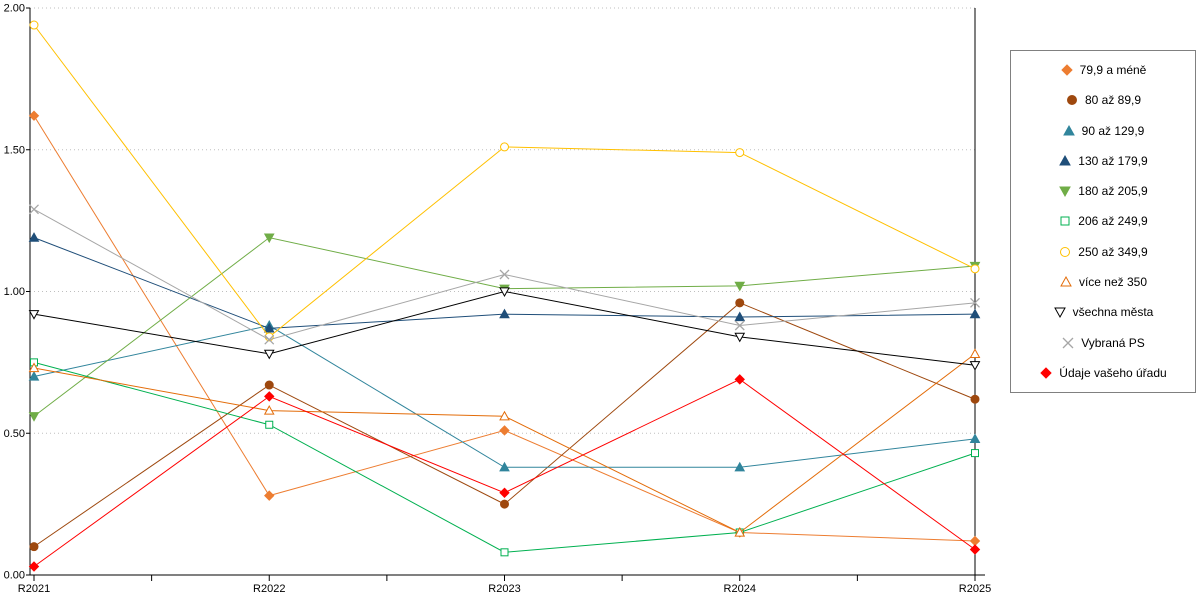  Describe the element at coordinates (1103, 251) in the screenshot. I see `legend-item-6: 250 až 349,9` at that location.